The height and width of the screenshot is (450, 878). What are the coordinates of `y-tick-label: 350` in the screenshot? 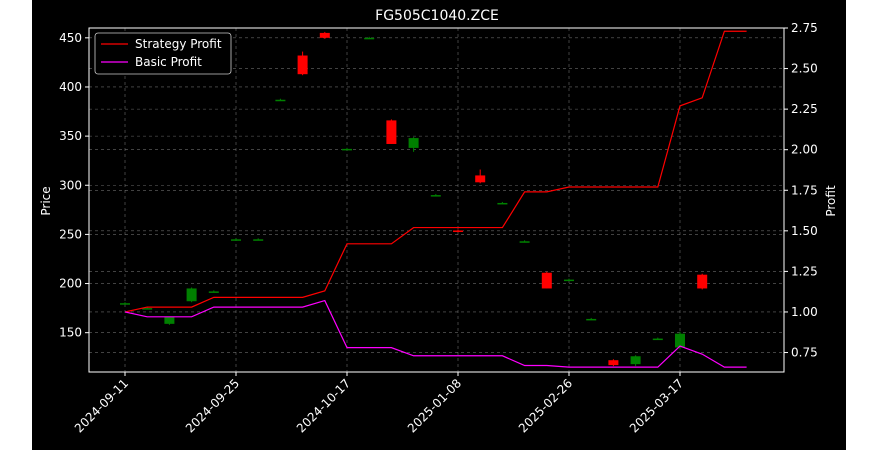 It's located at (70, 136).